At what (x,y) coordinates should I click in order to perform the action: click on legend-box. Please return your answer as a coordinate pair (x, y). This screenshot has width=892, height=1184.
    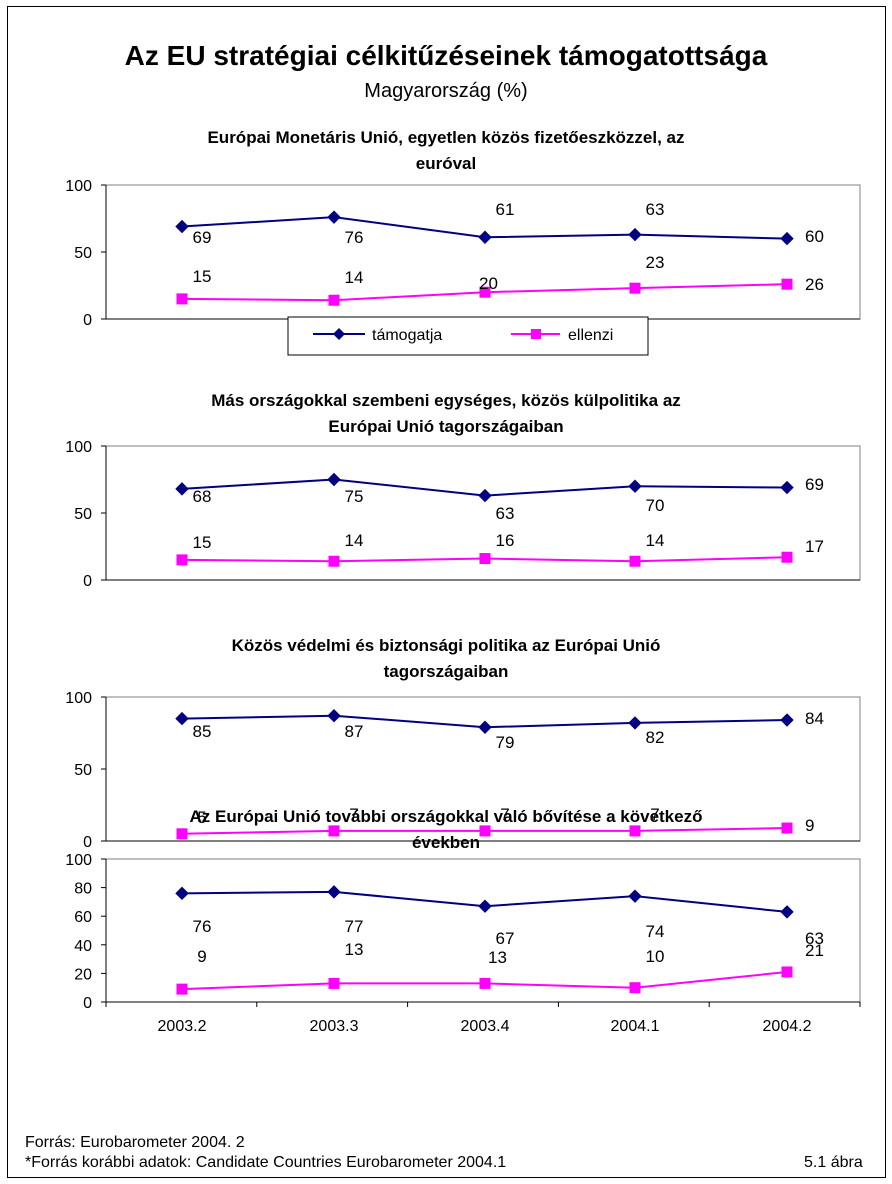
    Looking at the image, I should click on (468, 336).